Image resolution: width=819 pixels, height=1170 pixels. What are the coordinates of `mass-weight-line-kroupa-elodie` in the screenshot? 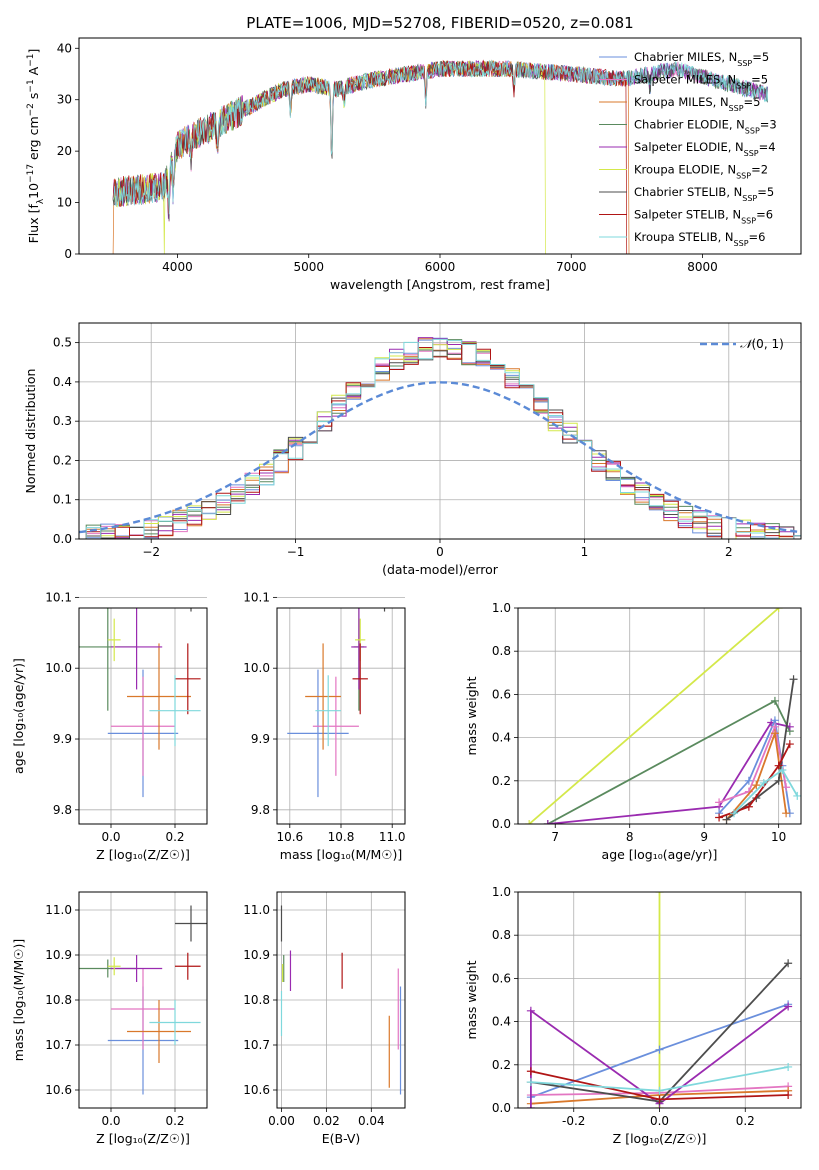 It's located at (654, 716).